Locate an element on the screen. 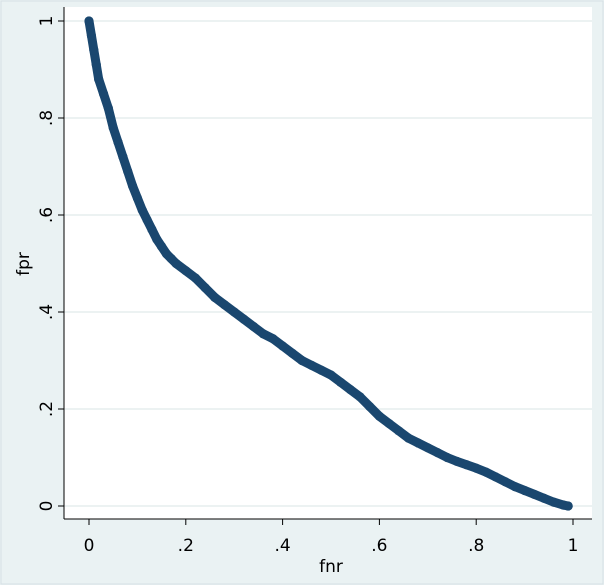 This screenshot has width=604, height=585. y-tick-label-4: .8 is located at coordinates (47, 118).